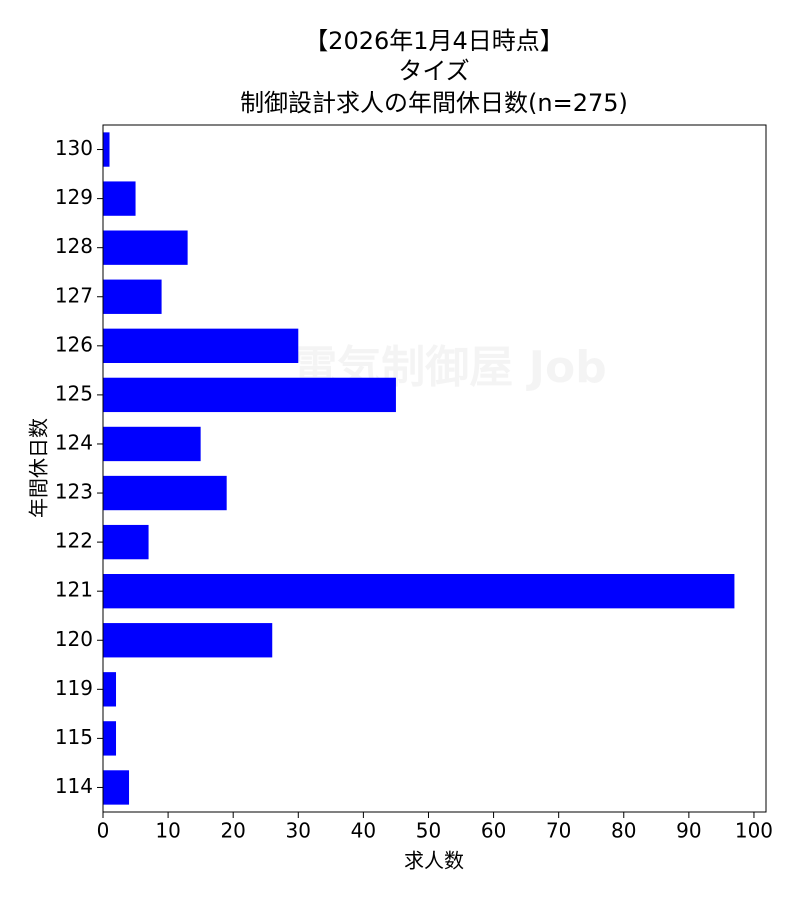 The image size is (800, 900). I want to click on y-tick-label: 128, so click(74, 246).